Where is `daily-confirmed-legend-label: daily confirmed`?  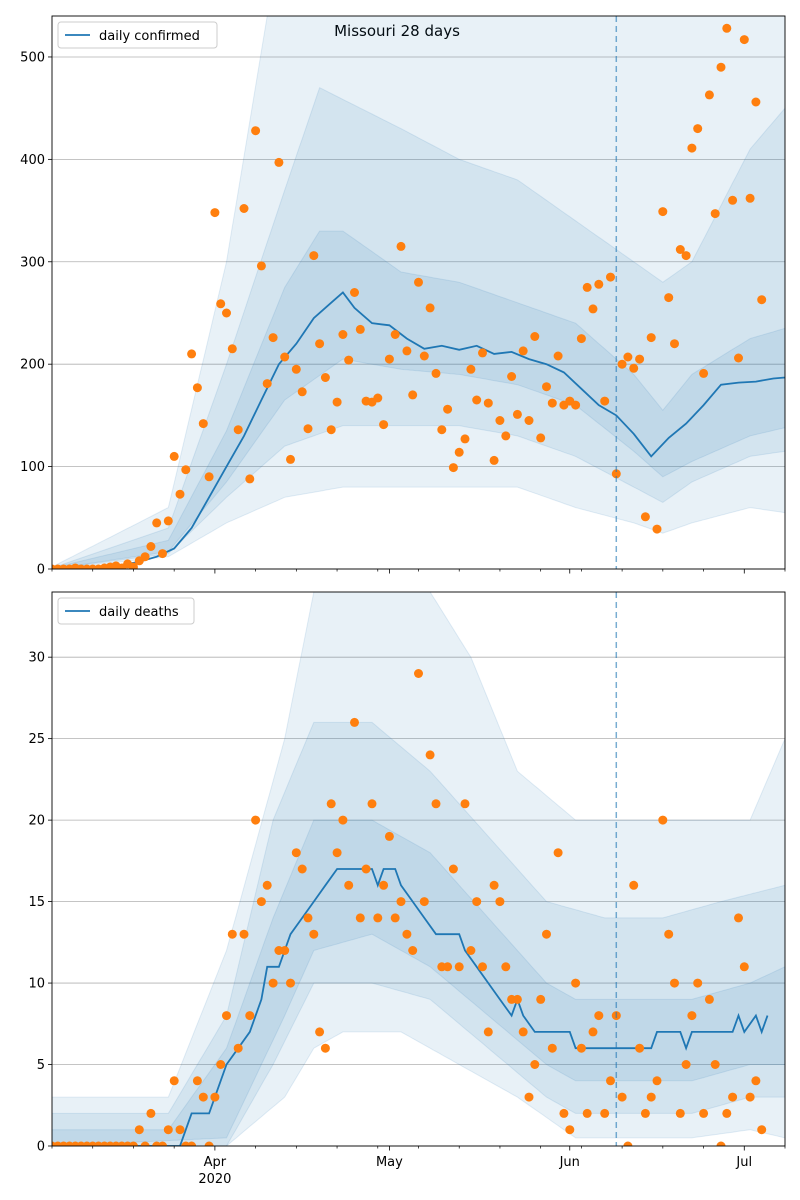 daily-confirmed-legend-label: daily confirmed is located at coordinates (149, 36).